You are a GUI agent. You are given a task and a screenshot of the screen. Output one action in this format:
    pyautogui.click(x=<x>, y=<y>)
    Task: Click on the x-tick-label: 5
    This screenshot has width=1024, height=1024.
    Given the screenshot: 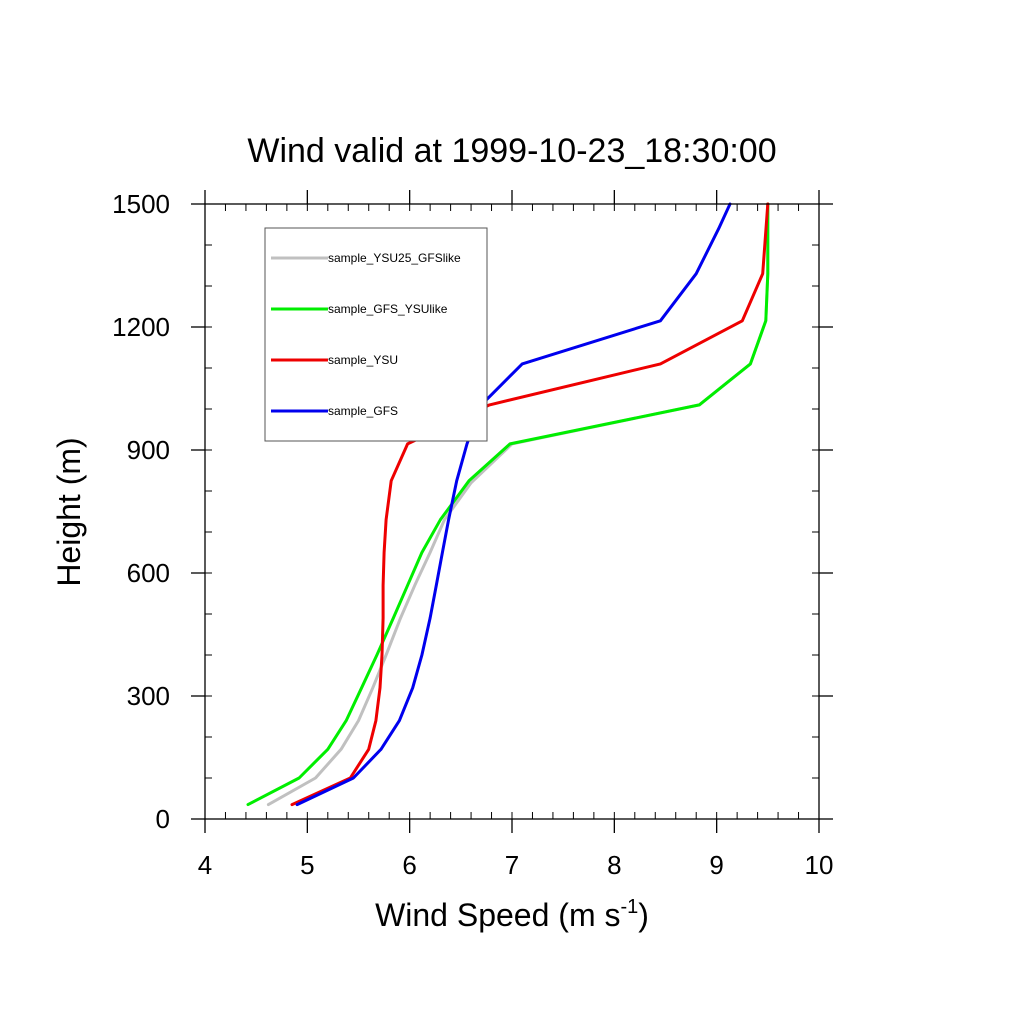 What is the action you would take?
    pyautogui.click(x=307, y=865)
    